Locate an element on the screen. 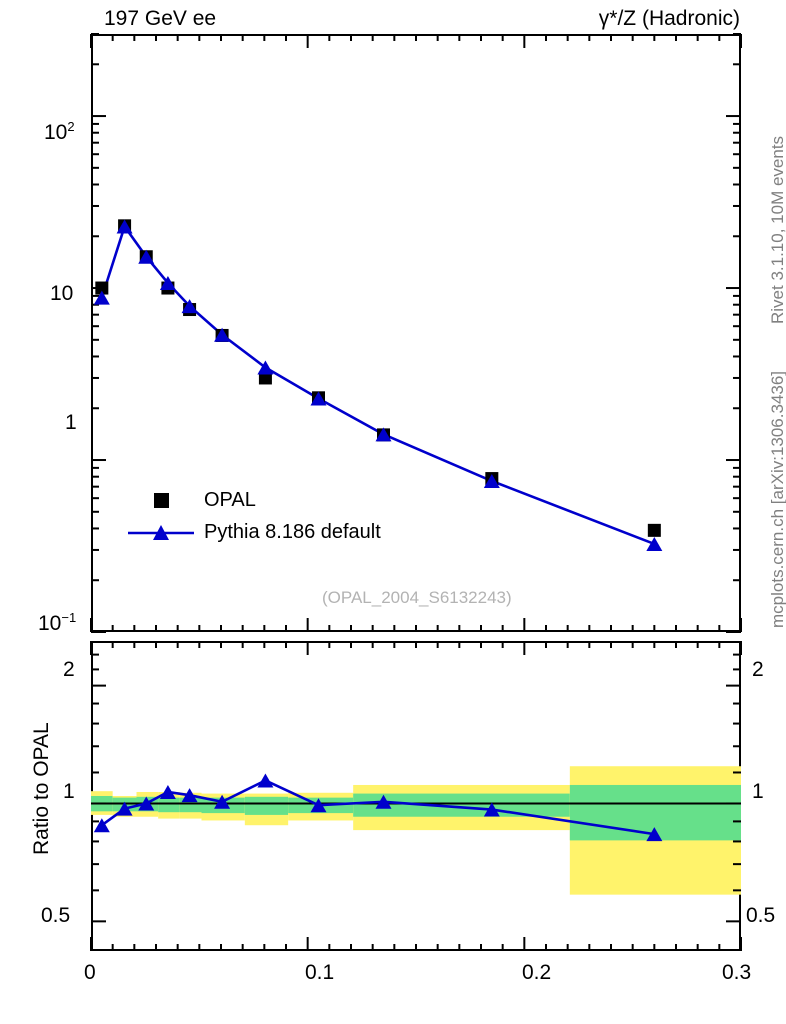 Image resolution: width=786 pixels, height=1024 pixels. x-ticklabel-0p1: 0.1 is located at coordinates (320, 972).